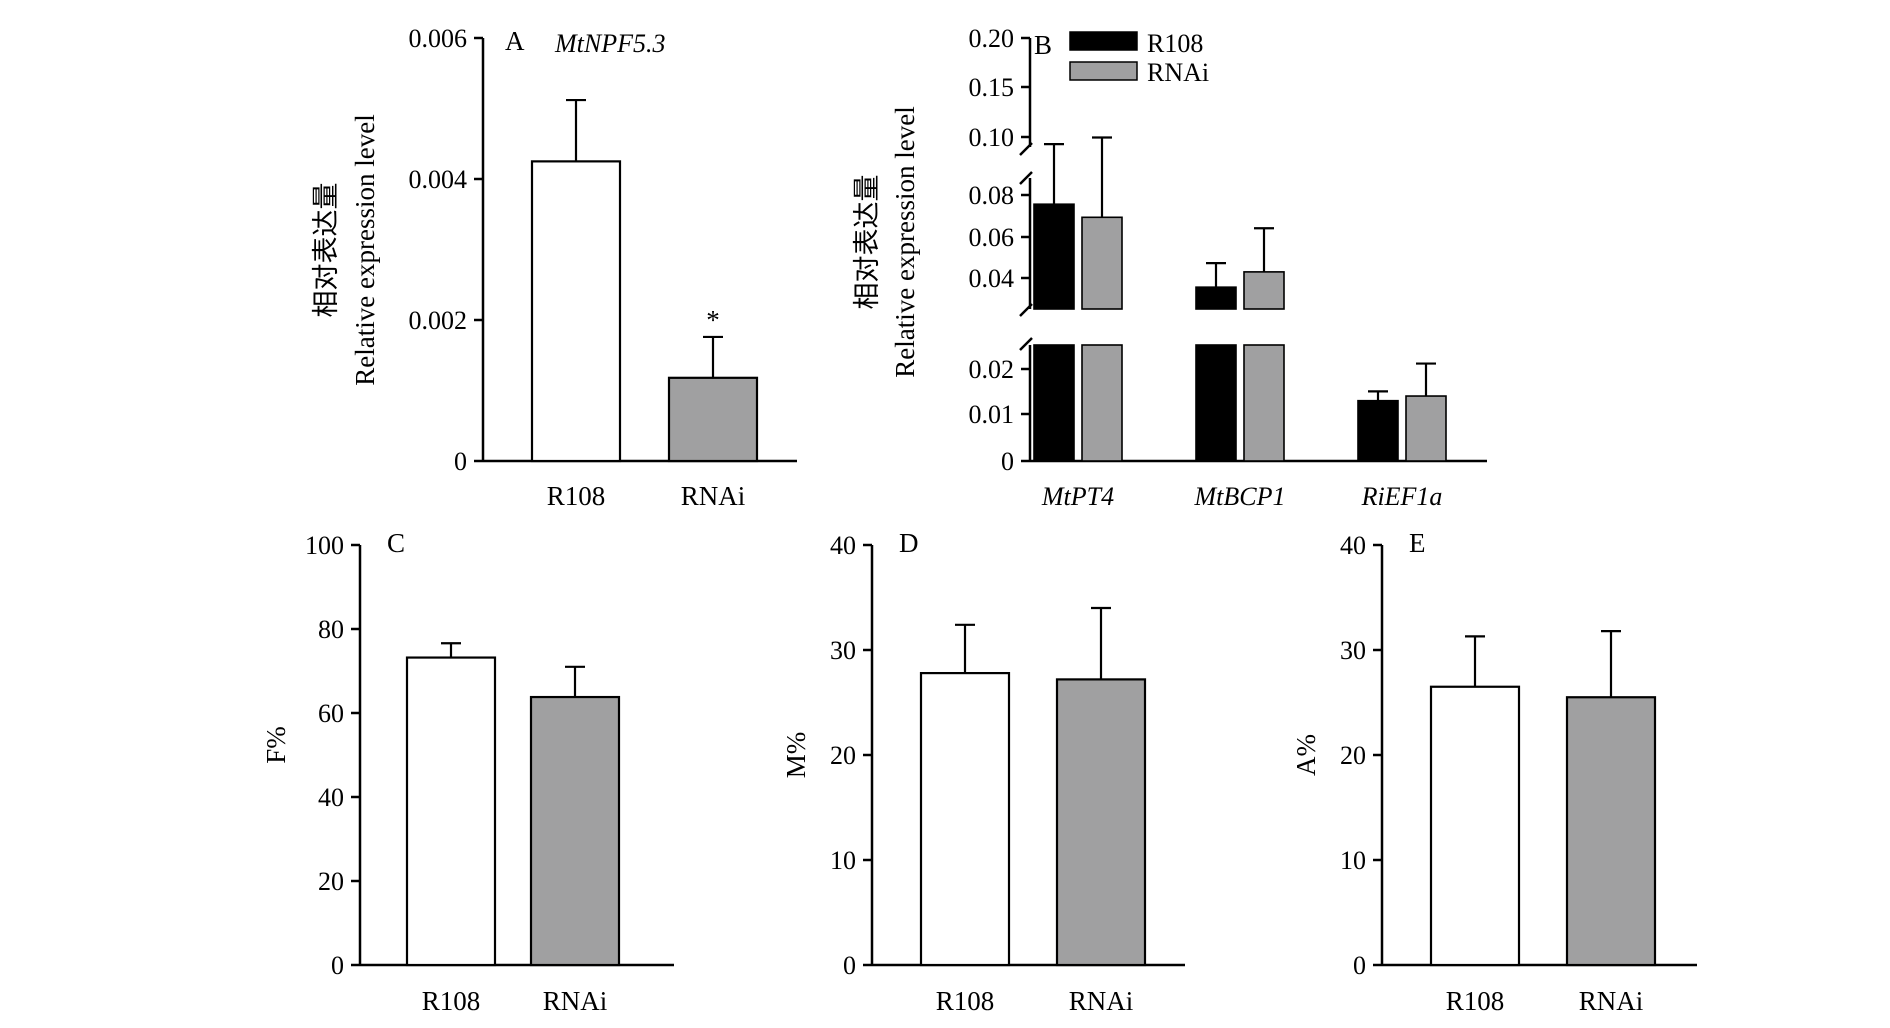  What do you see at coordinates (515, 41) in the screenshot?
I see `panel-letter: A` at bounding box center [515, 41].